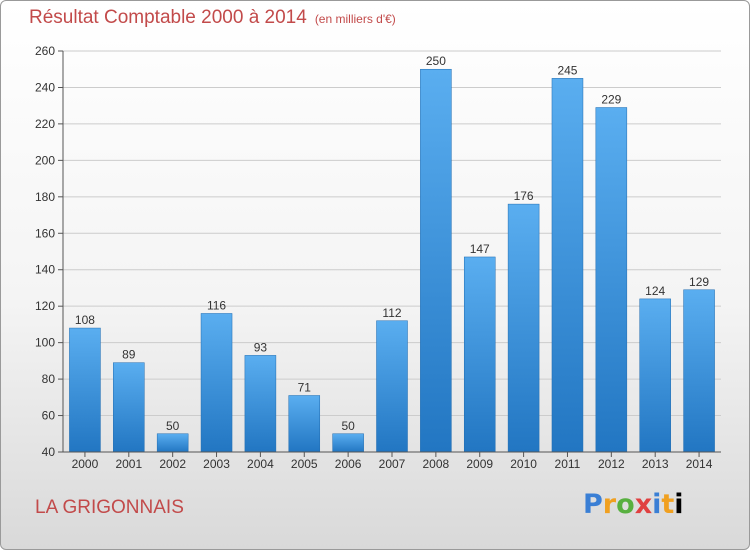 The height and width of the screenshot is (550, 750). I want to click on y-tick-label: 220, so click(45, 124).